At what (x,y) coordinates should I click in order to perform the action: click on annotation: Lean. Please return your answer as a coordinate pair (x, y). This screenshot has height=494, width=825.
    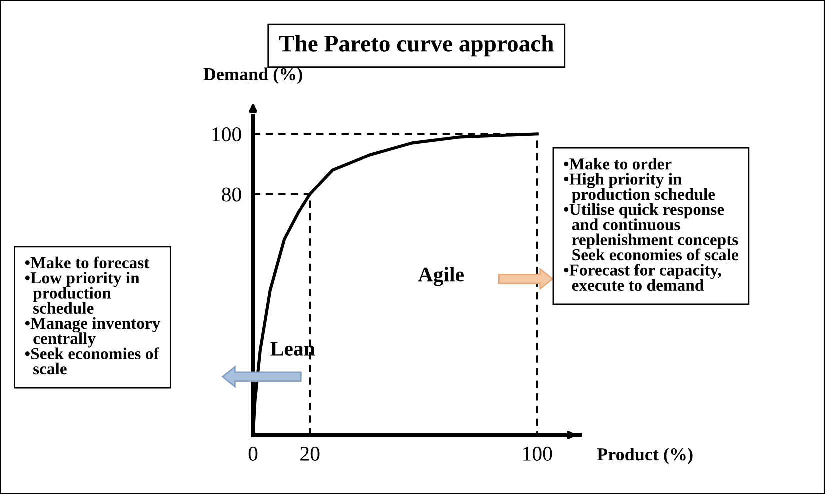
    Looking at the image, I should click on (293, 349).